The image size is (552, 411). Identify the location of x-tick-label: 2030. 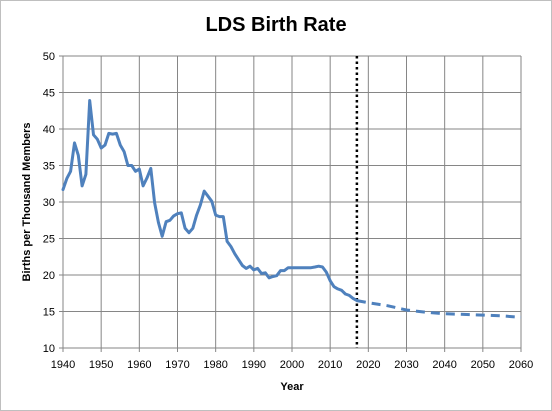
(406, 365).